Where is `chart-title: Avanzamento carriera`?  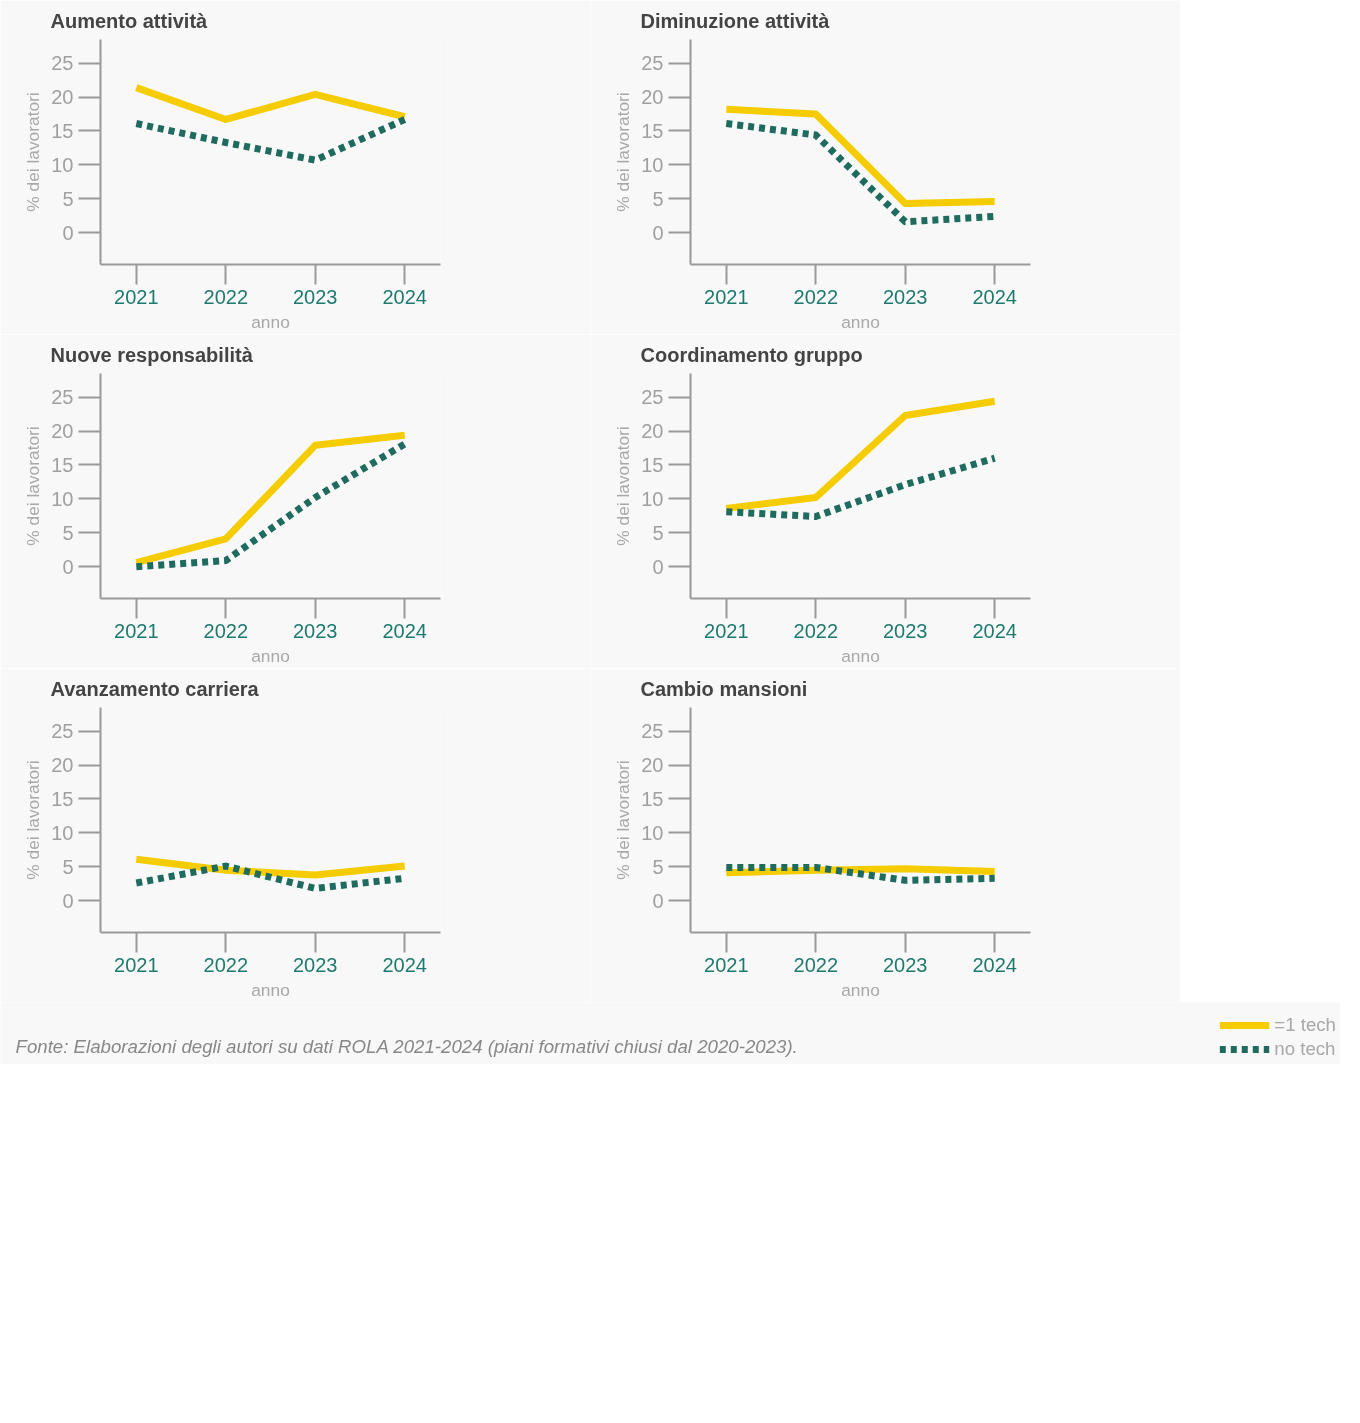
chart-title: Avanzamento carriera is located at coordinates (155, 689).